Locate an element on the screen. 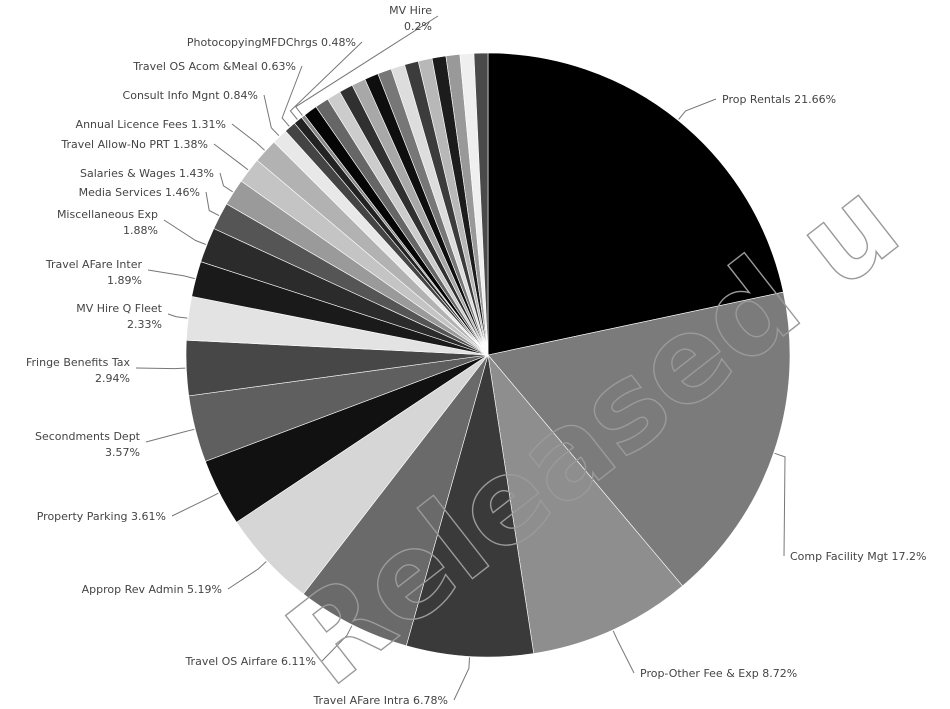  slice-label-name: Travel AFare Inter is located at coordinates (94, 264).